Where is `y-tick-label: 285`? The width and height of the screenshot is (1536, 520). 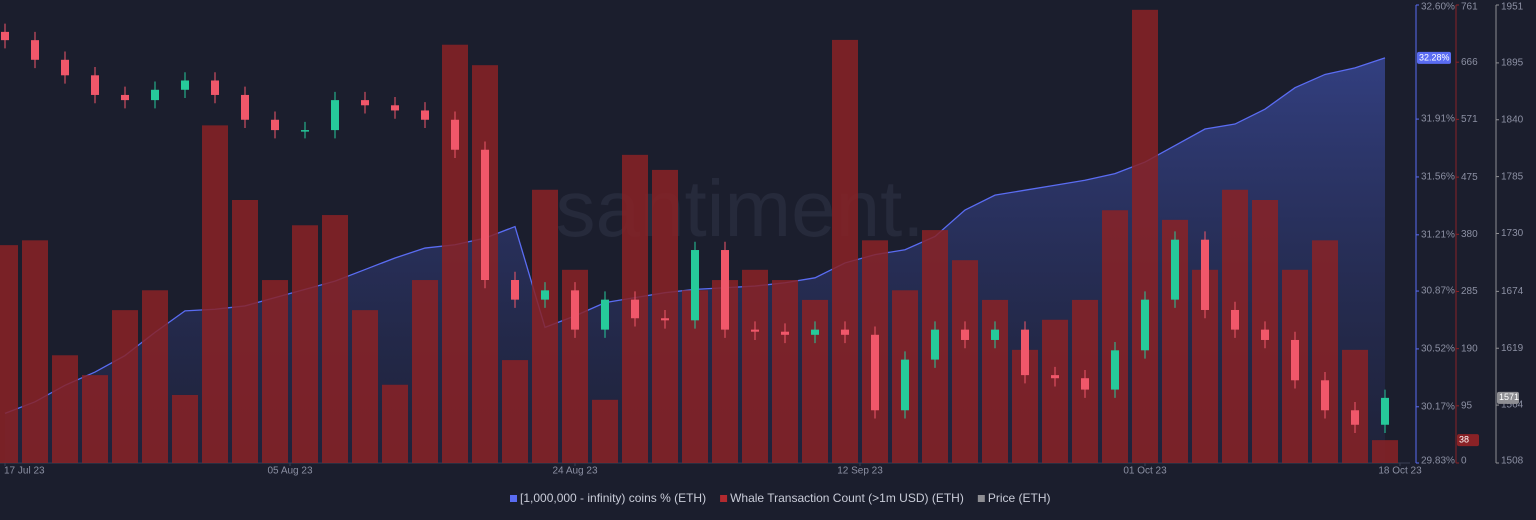
y-tick-label: 285 is located at coordinates (1469, 291).